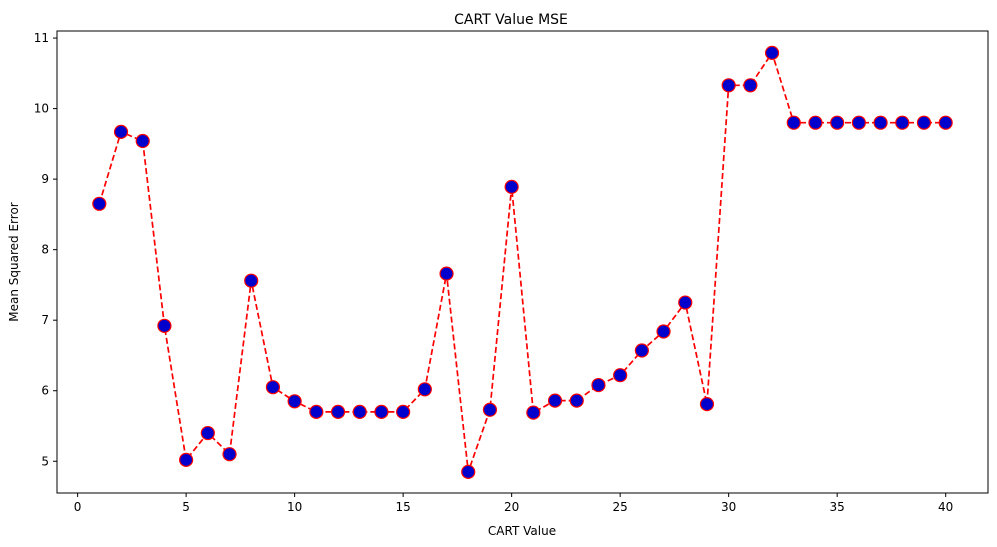 The width and height of the screenshot is (997, 547). Describe the element at coordinates (294, 507) in the screenshot. I see `x-tick-label: 10` at that location.